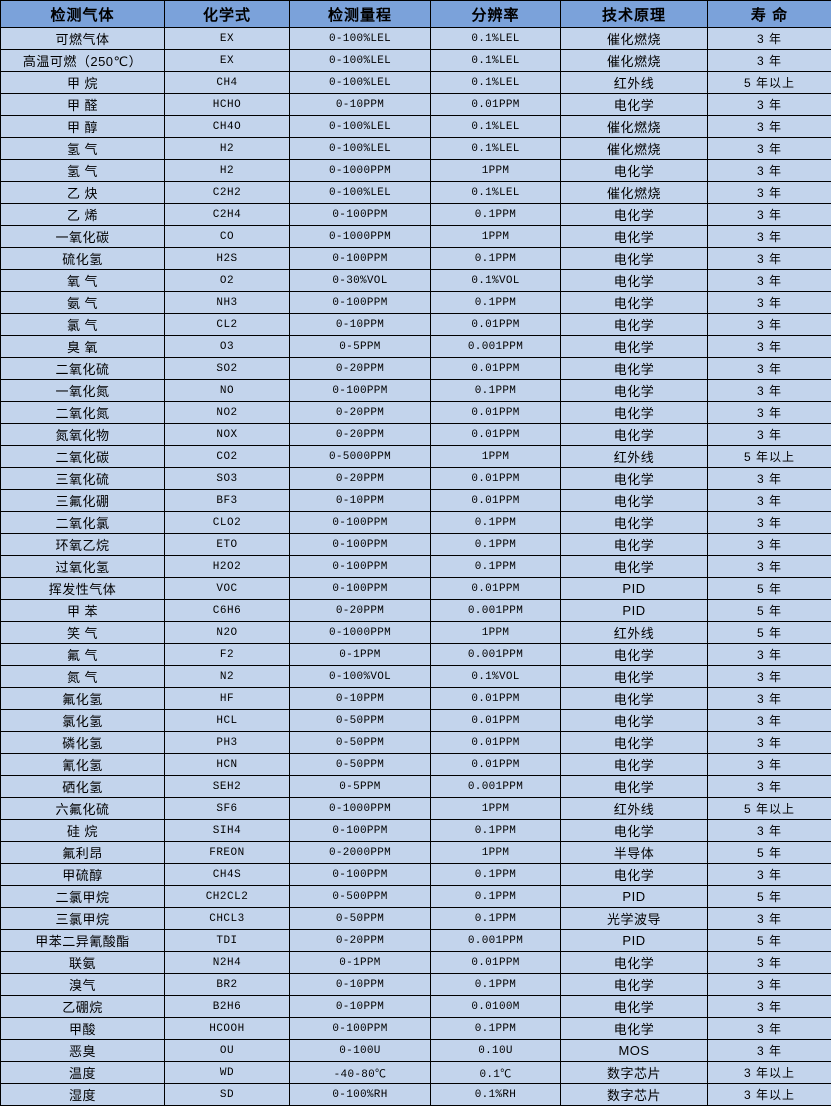 Image resolution: width=831 pixels, height=1106 pixels. What do you see at coordinates (360, 963) in the screenshot?
I see `cell-range: 0-1PPM` at bounding box center [360, 963].